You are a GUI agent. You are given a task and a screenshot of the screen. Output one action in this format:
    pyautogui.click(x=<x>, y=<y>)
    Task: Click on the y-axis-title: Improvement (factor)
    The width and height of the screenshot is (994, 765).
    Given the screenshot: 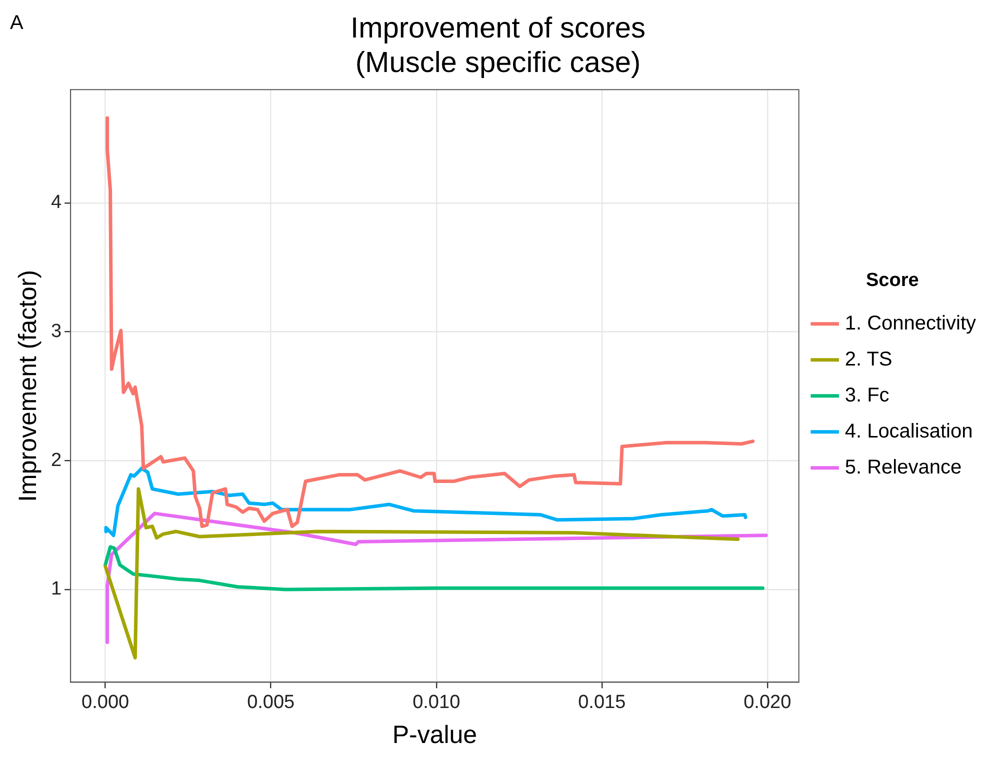 What is the action you would take?
    pyautogui.click(x=28, y=386)
    